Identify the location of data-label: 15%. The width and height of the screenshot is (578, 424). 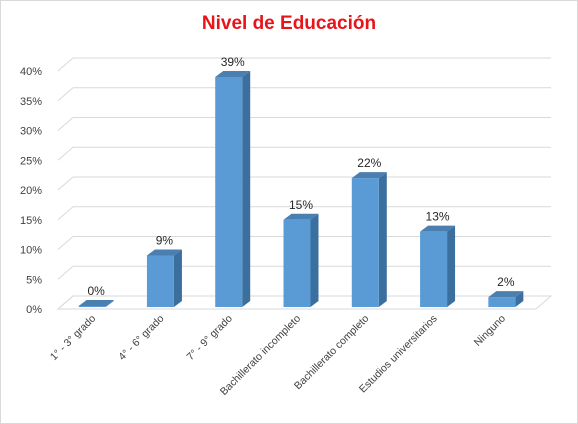
(301, 205).